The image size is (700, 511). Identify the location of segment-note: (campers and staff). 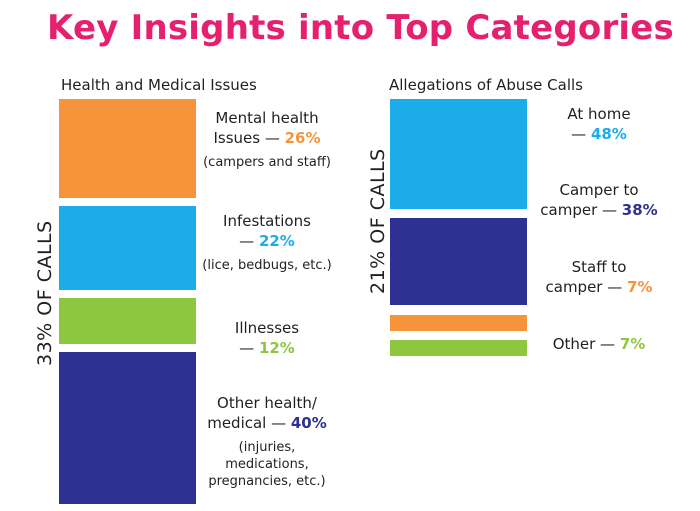
(267, 162).